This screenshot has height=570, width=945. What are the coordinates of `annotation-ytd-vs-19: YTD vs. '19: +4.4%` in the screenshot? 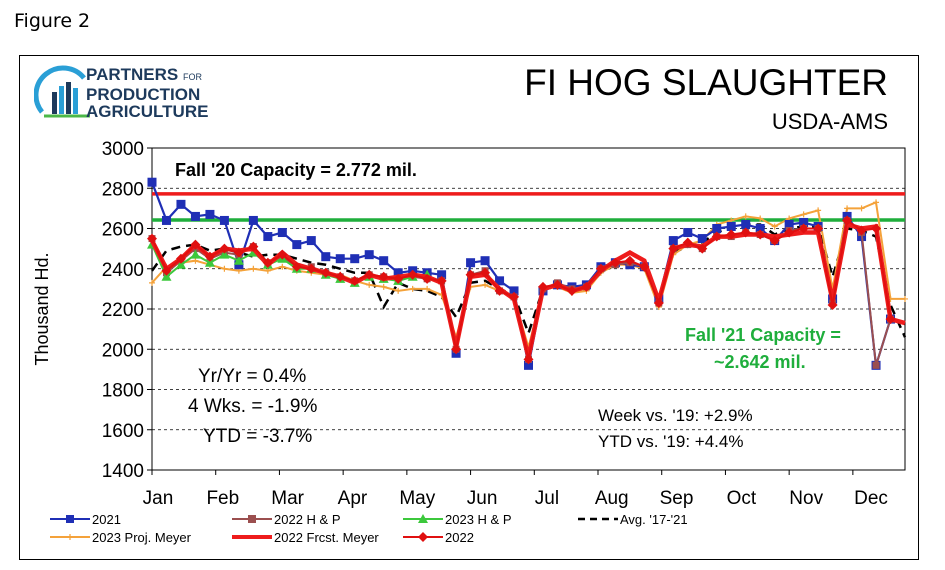 It's located at (670, 441).